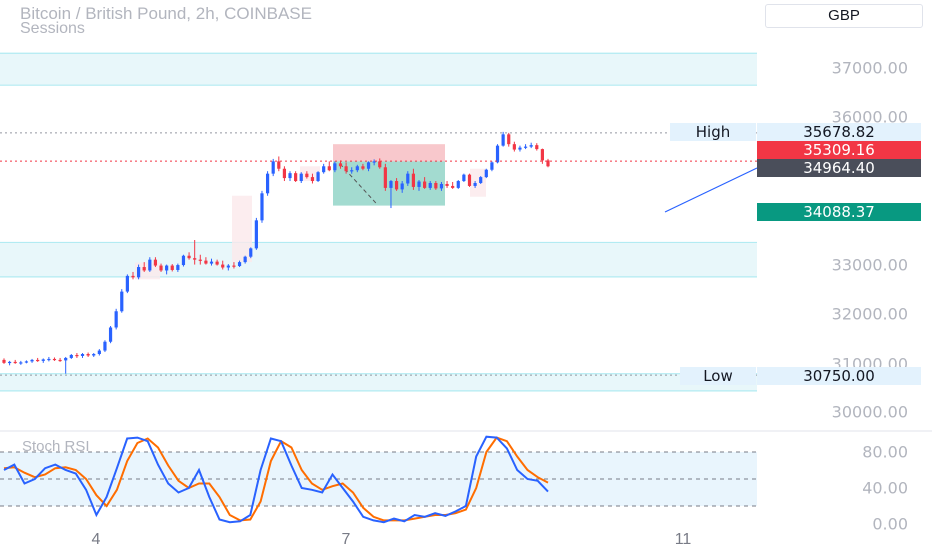  I want to click on oscillator-label: Stoch RSI, so click(56, 446).